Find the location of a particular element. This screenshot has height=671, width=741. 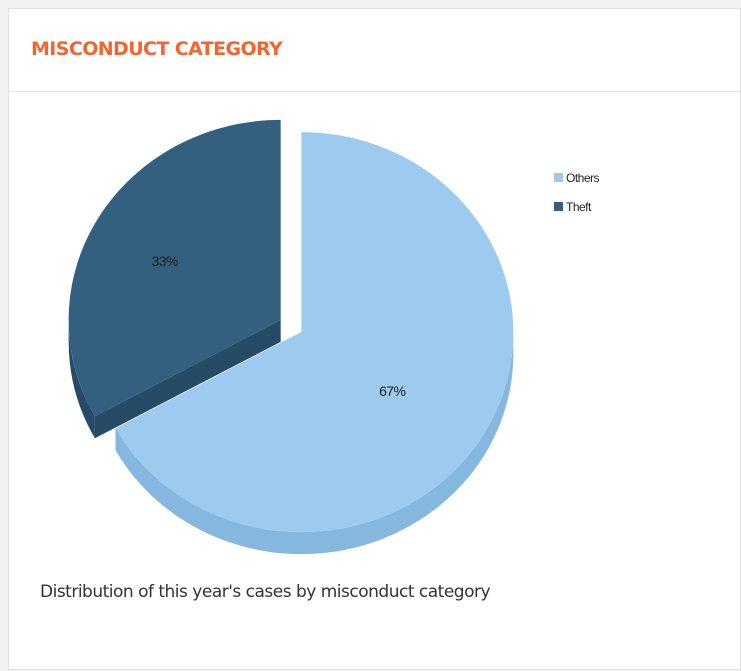

card-title: MISCONDUCT CATEGORY is located at coordinates (157, 48).